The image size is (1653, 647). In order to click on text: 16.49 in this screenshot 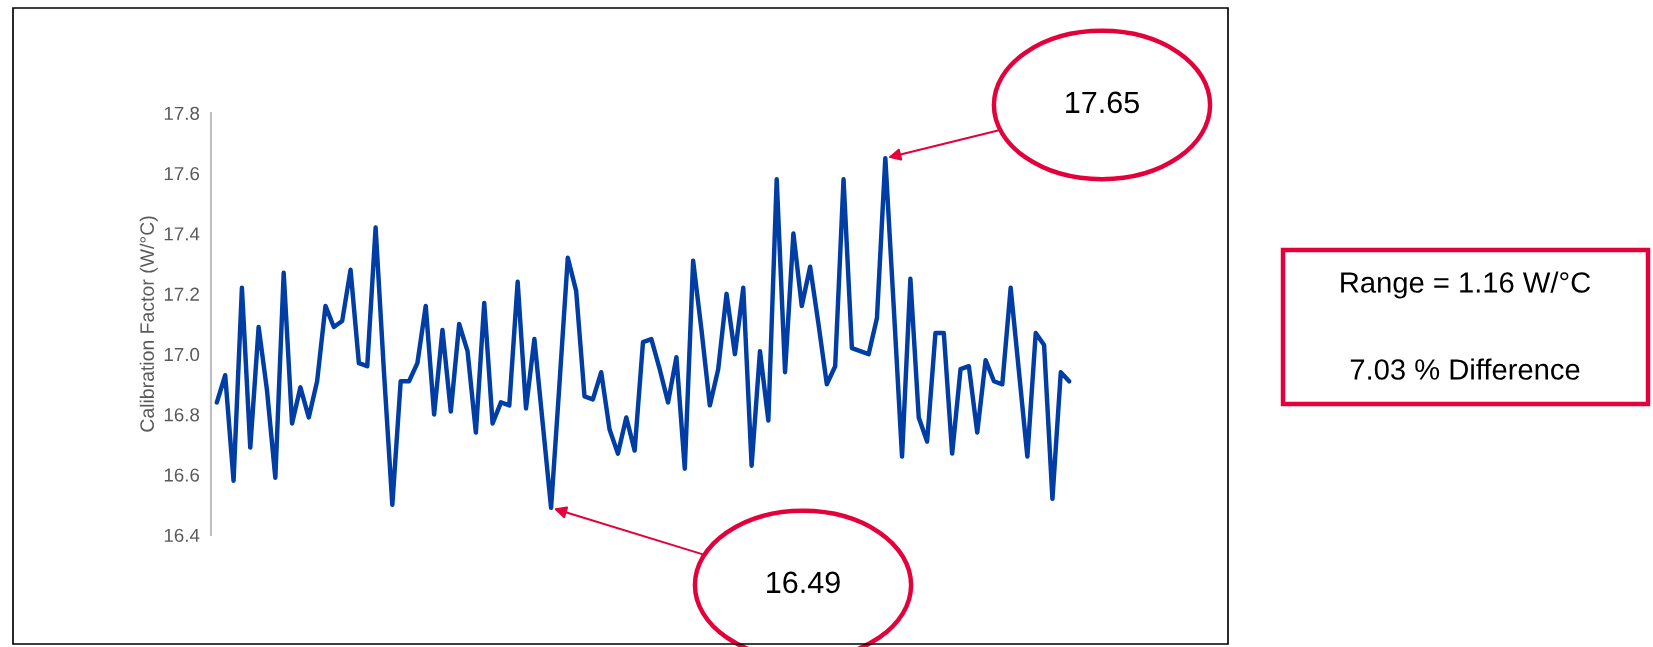, I will do `click(803, 582)`.